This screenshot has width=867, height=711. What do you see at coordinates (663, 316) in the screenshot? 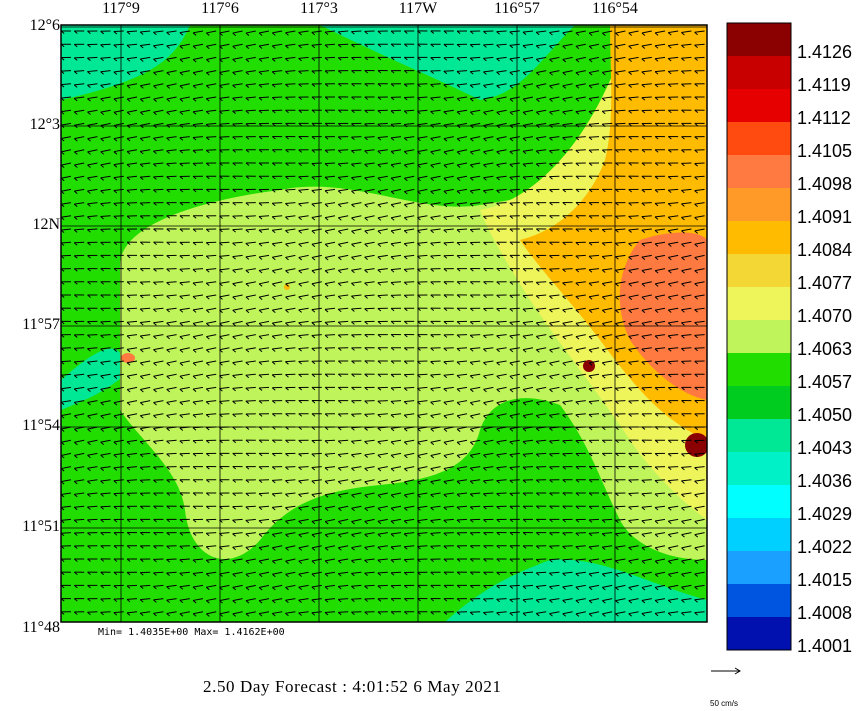
I see `orange-red-region` at bounding box center [663, 316].